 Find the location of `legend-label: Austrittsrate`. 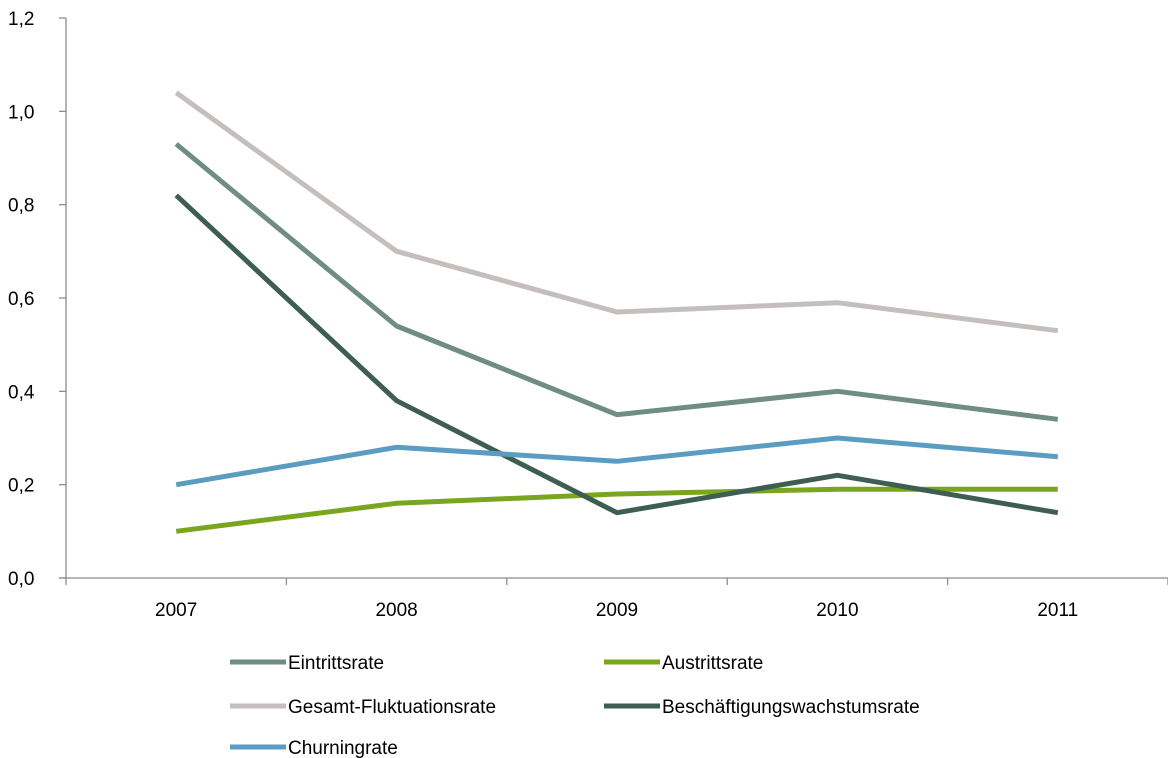

legend-label: Austrittsrate is located at coordinates (712, 663).